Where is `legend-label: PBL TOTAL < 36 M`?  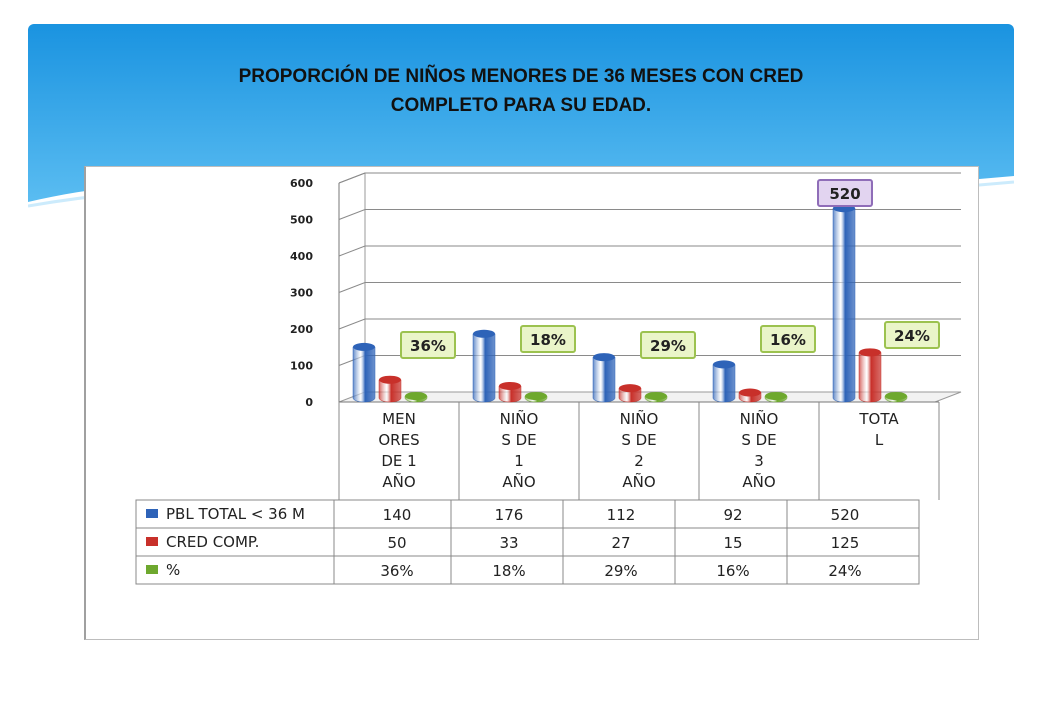
legend-label: PBL TOTAL < 36 M is located at coordinates (235, 514).